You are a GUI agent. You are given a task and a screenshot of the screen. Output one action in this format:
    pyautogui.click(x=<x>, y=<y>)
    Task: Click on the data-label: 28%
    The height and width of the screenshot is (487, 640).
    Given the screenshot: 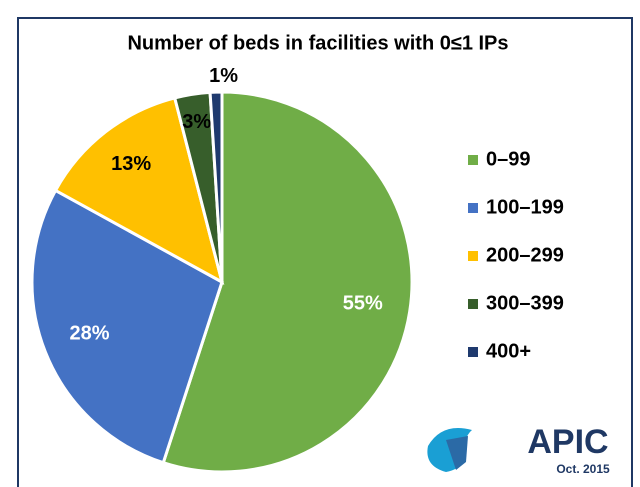 What is the action you would take?
    pyautogui.click(x=89, y=334)
    